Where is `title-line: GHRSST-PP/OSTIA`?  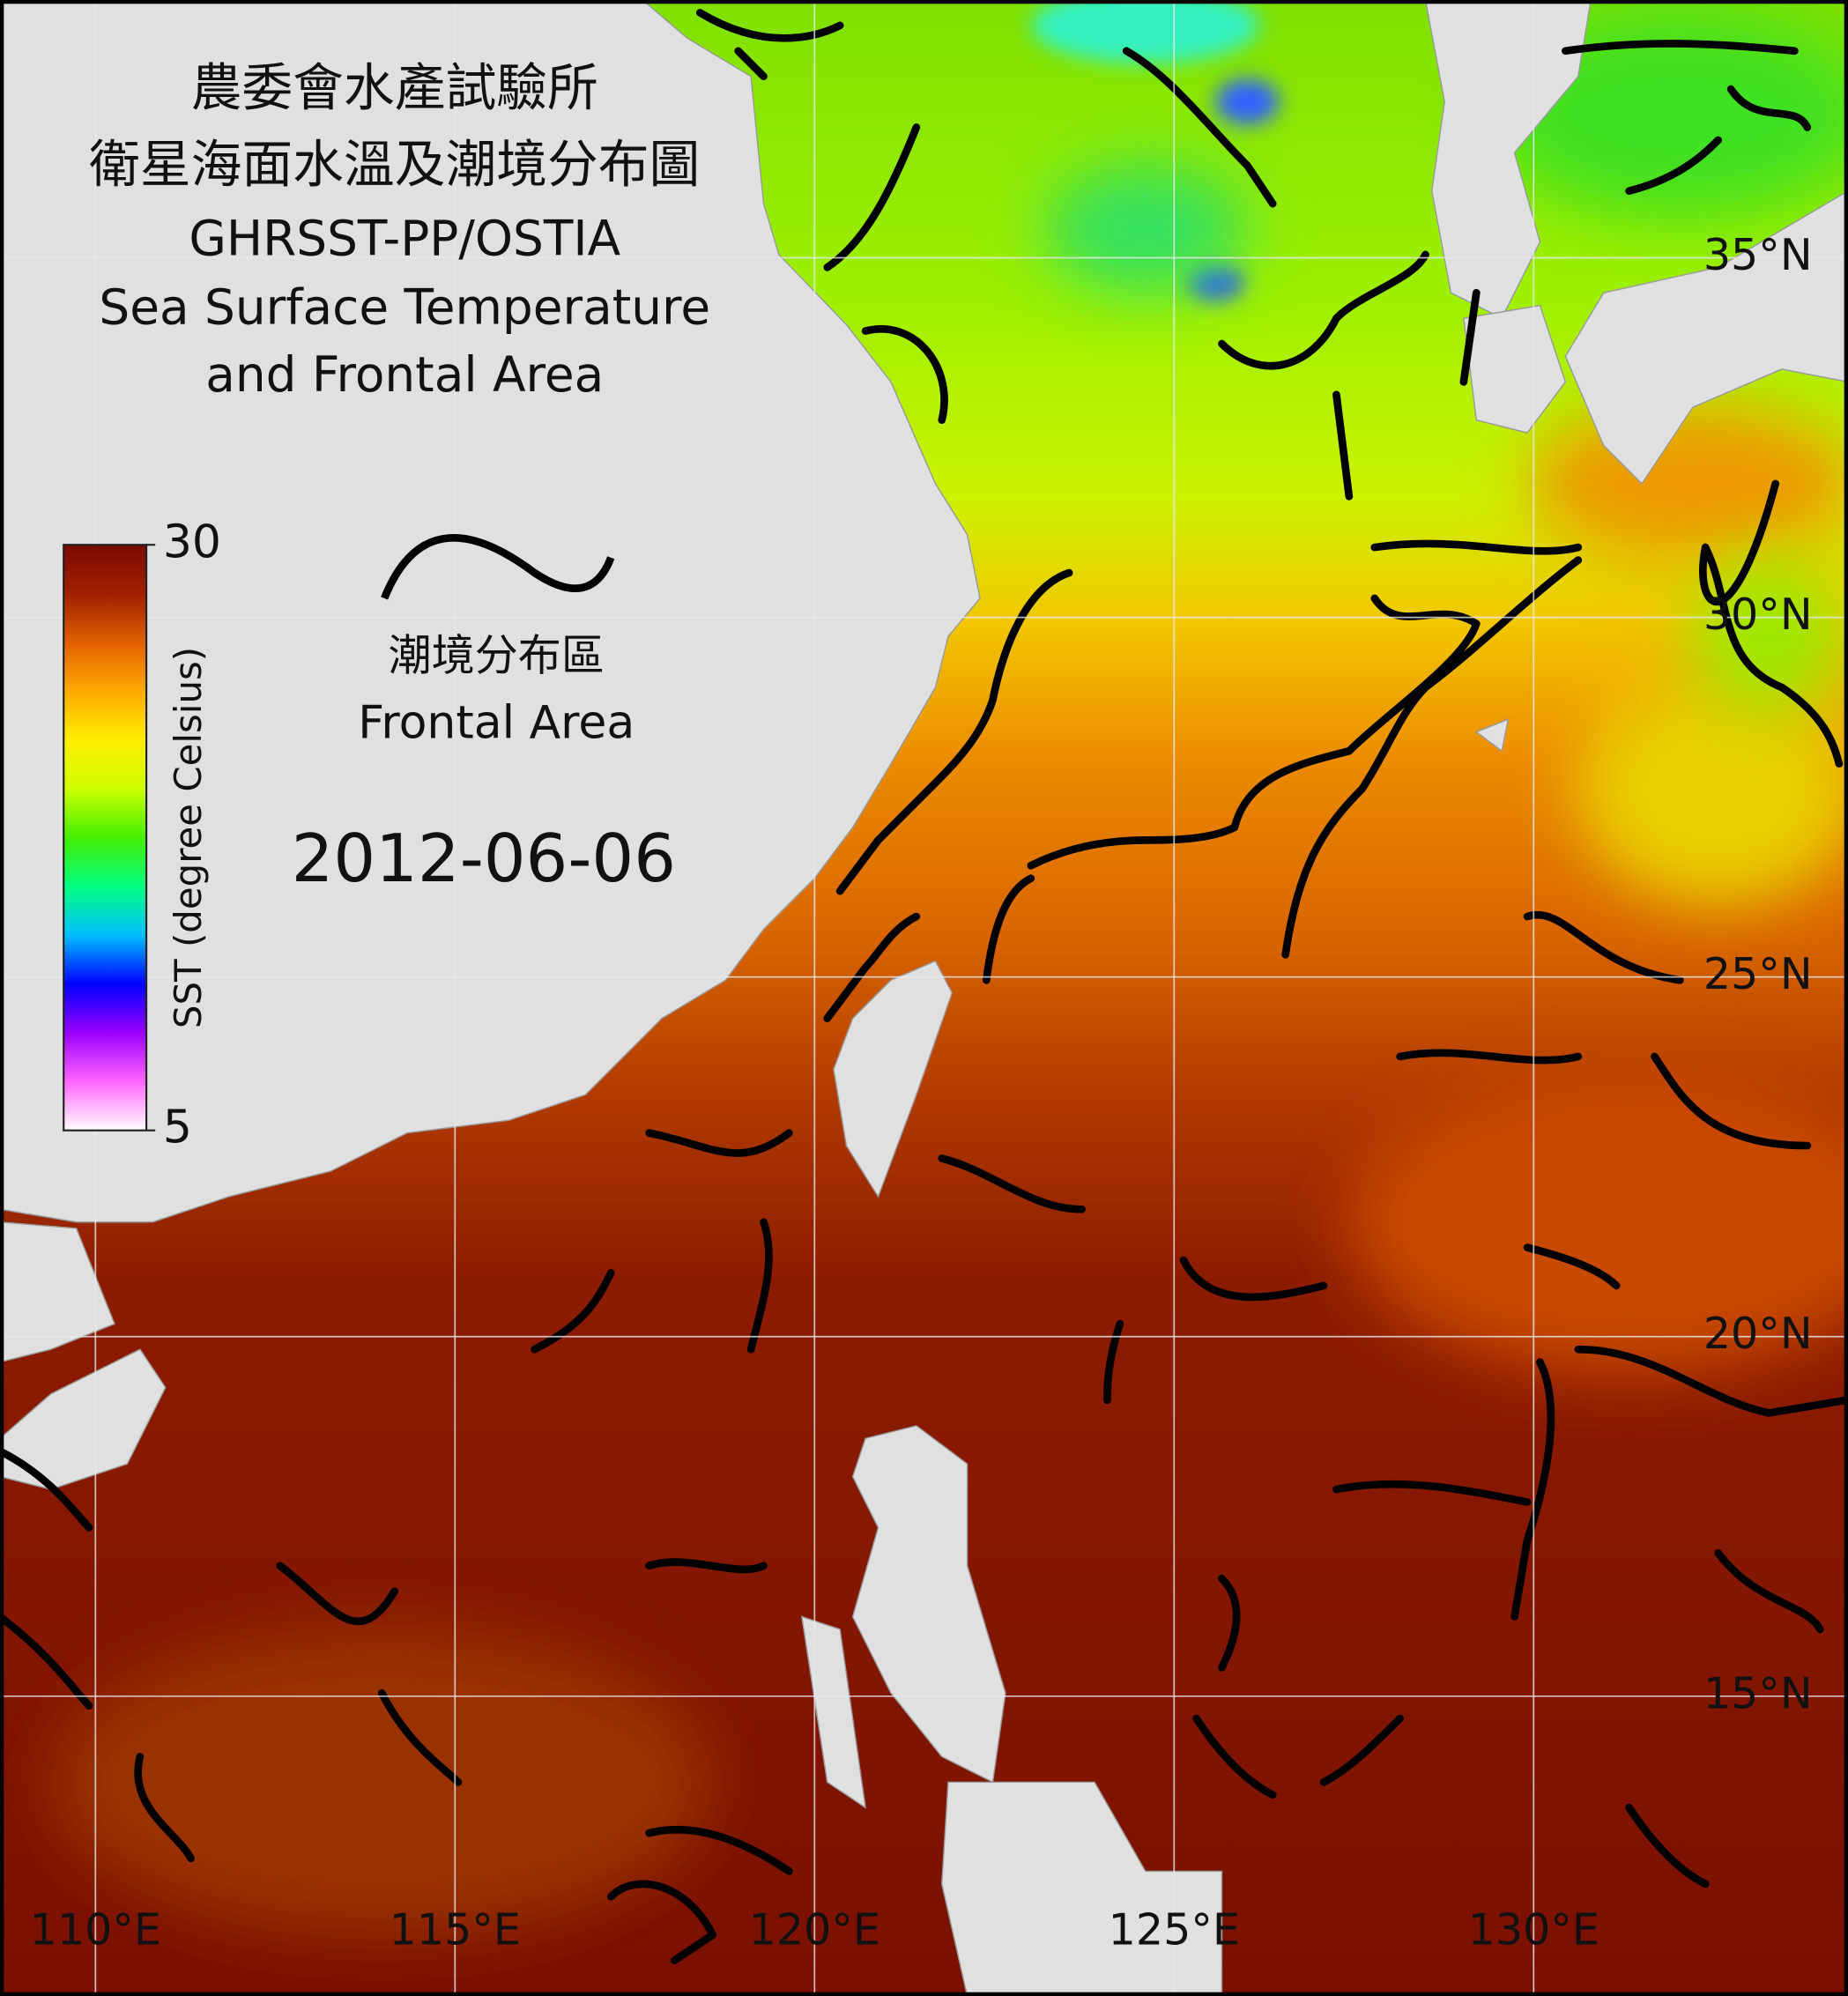 title-line: GHRSST-PP/OSTIA is located at coordinates (405, 239).